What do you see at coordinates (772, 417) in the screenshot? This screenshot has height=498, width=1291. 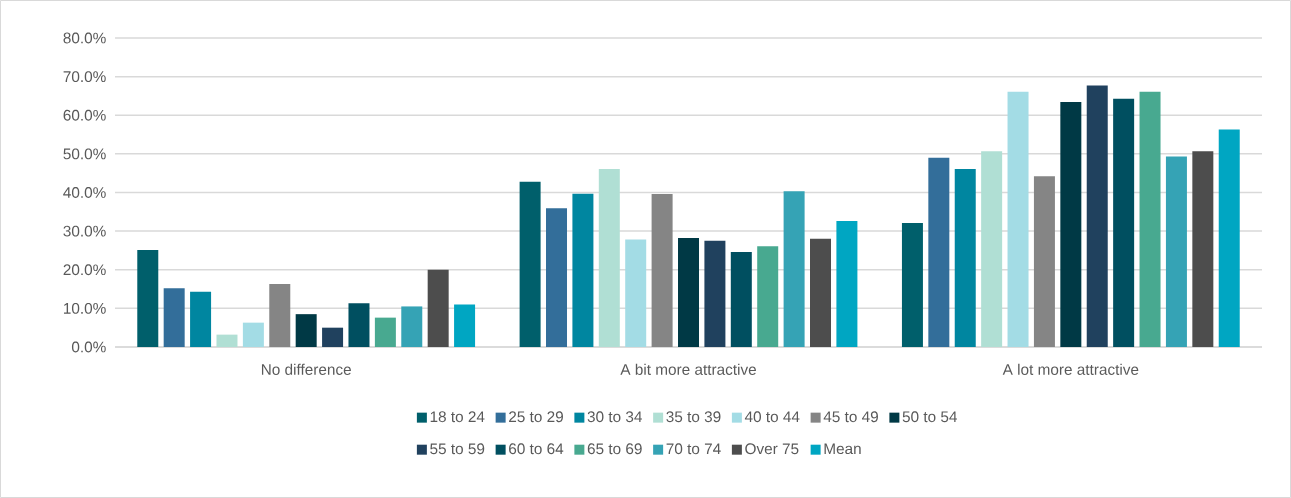 I see `legend-label: 40 to 44` at bounding box center [772, 417].